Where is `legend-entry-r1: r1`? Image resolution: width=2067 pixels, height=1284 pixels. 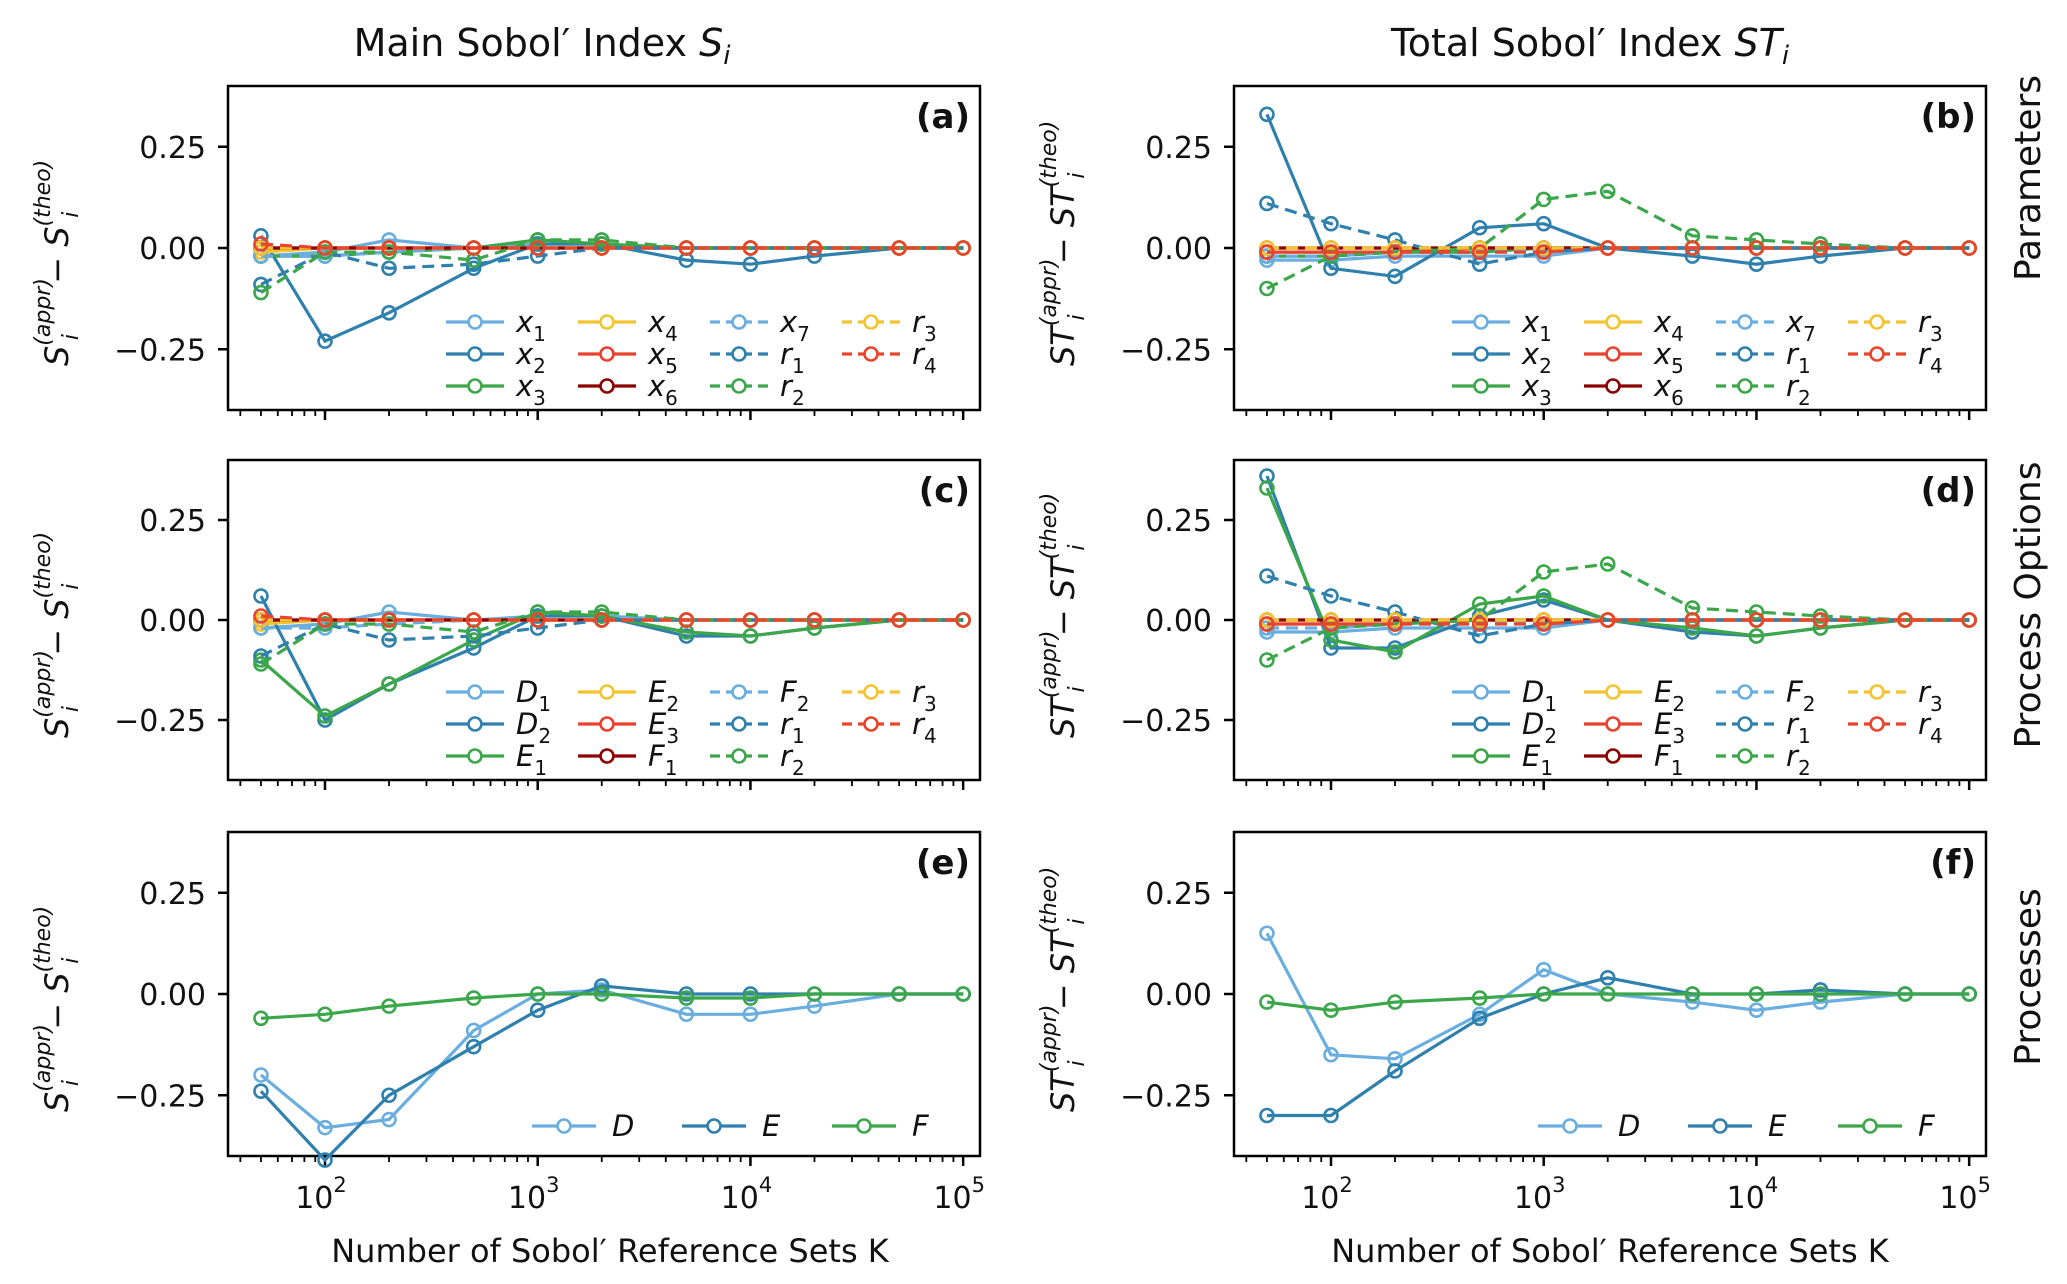 legend-entry-r1: r1 is located at coordinates (757, 357).